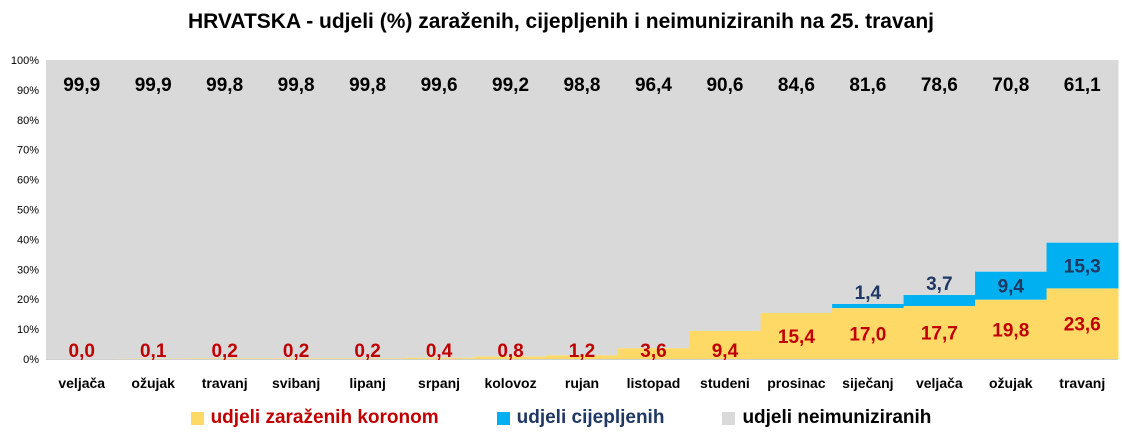  Describe the element at coordinates (28, 121) in the screenshot. I see `y-tick-label-8: 80%` at that location.